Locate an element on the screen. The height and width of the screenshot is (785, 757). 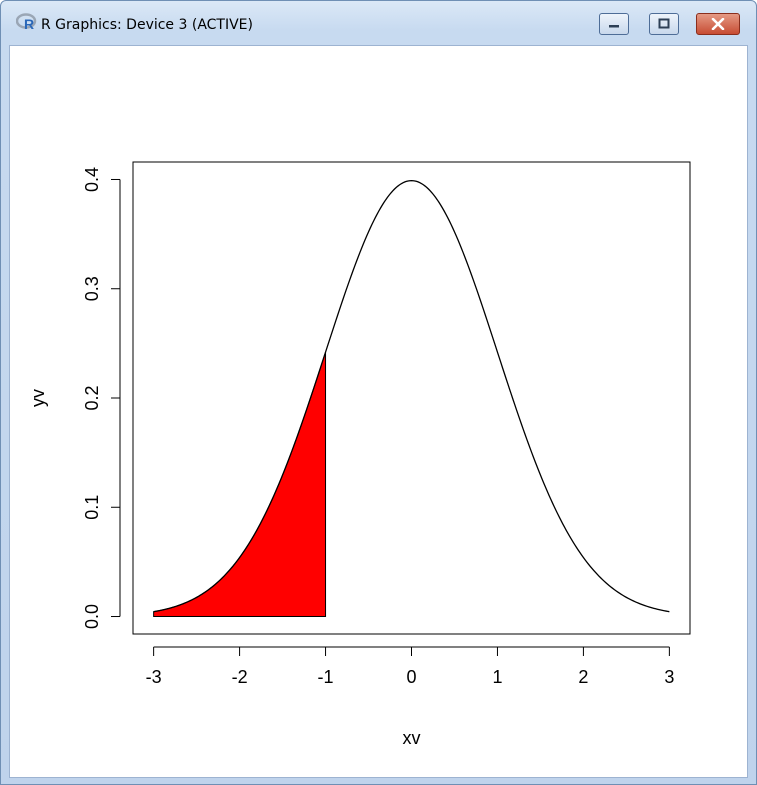
svg-text: R is located at coordinates (29, 23).